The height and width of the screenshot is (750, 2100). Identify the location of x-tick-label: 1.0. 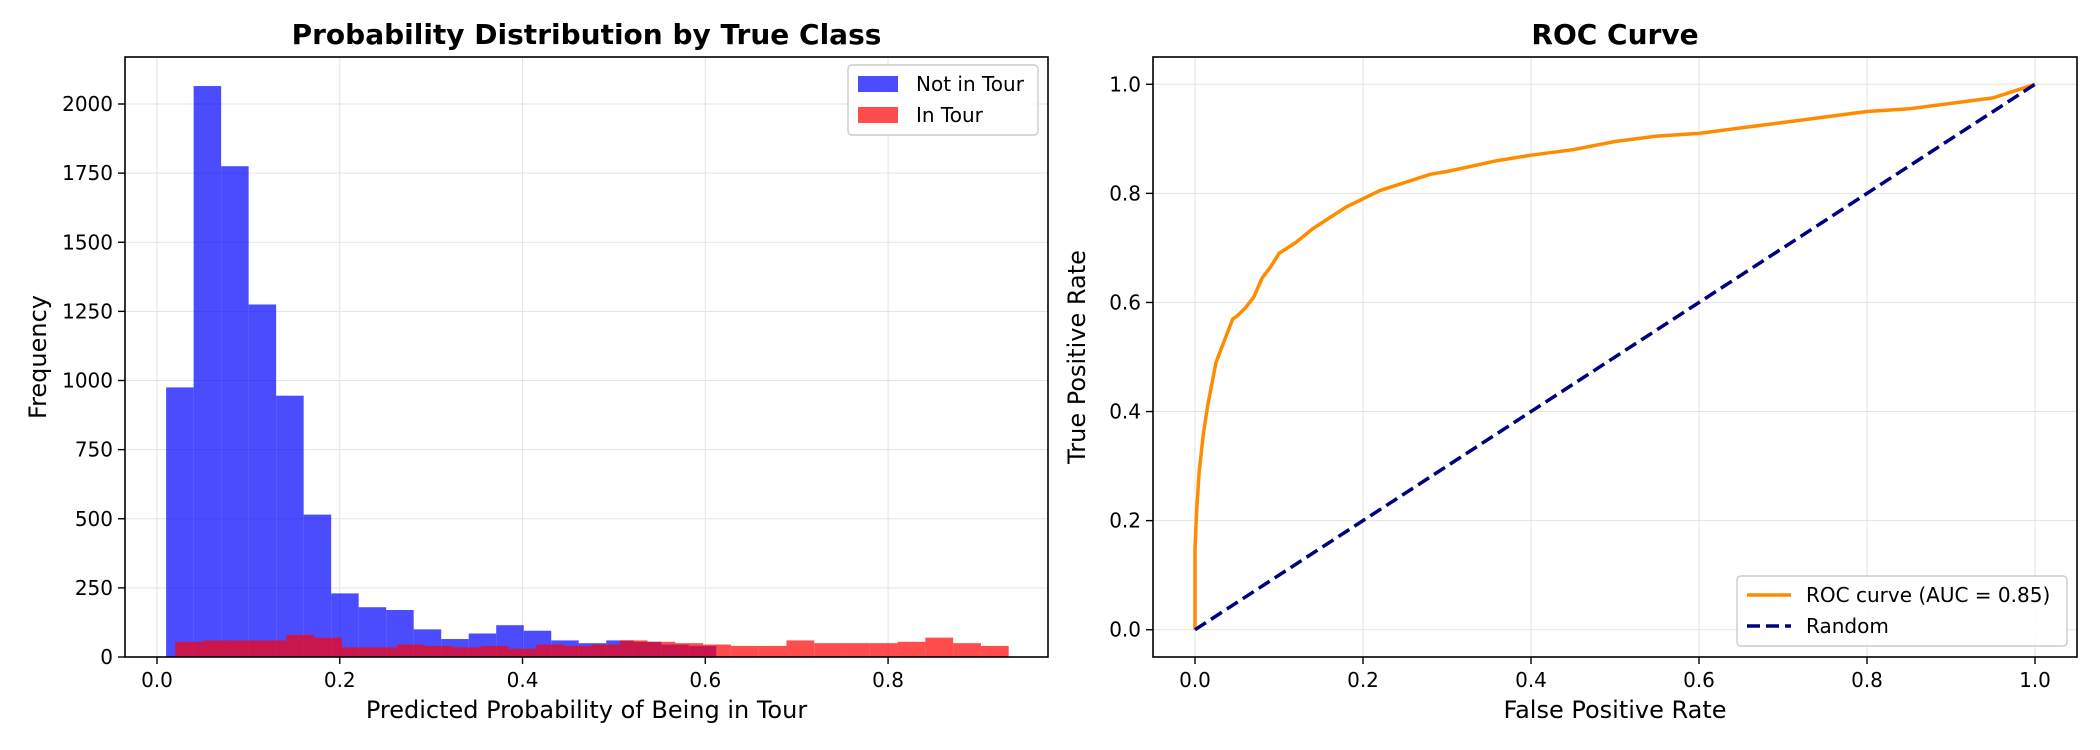
(2035, 680).